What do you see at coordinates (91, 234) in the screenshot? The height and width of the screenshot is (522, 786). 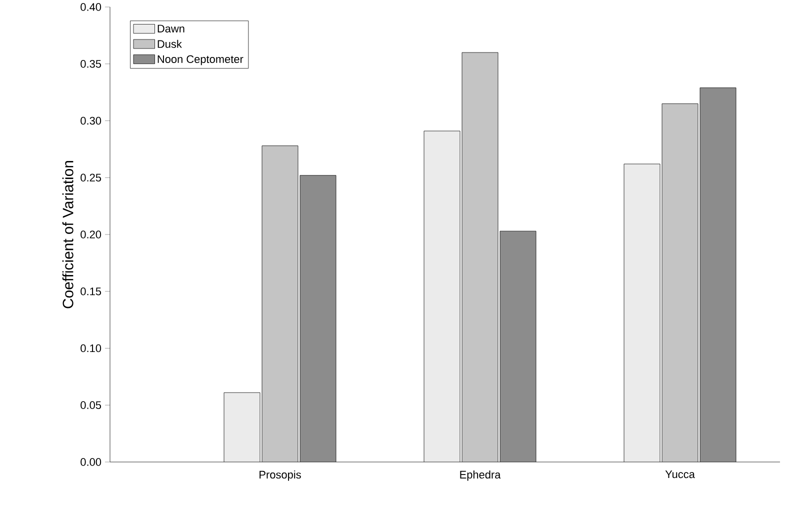 I see `y-tick-label: 0.20` at bounding box center [91, 234].